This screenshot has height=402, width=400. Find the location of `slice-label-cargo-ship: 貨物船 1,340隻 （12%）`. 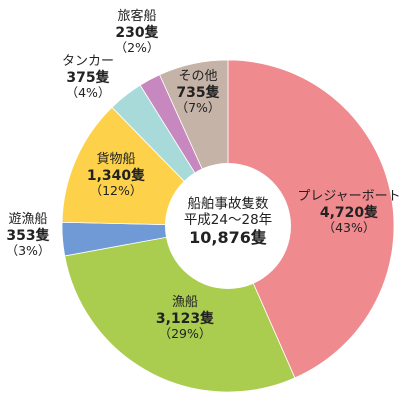

slice-label-cargo-ship: 貨物船 1,340隻 （12%） is located at coordinates (116, 175).